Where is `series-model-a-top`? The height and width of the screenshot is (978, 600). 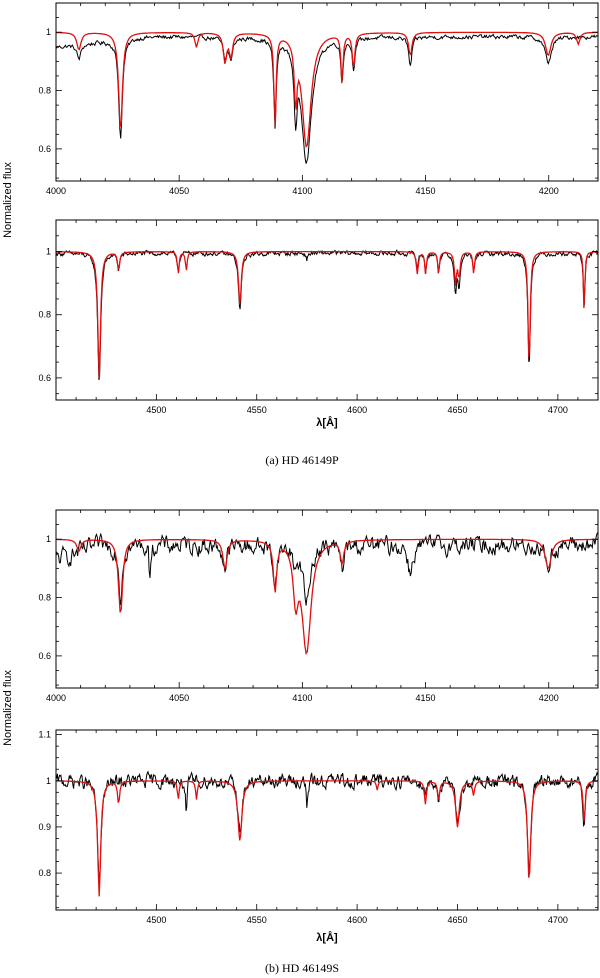 series-model-a-top is located at coordinates (327, 90).